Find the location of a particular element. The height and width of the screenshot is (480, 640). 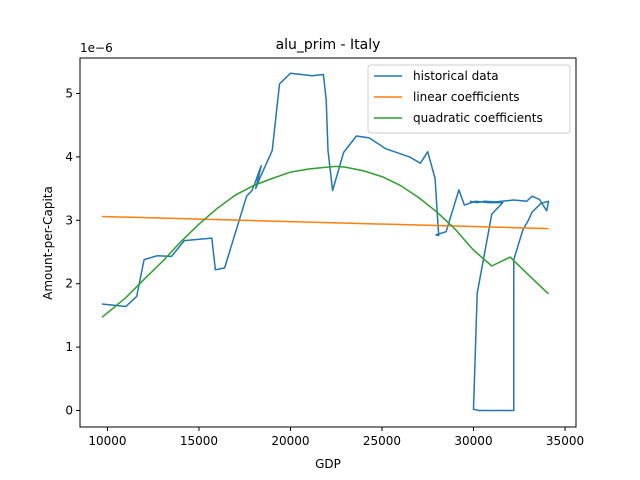

legend-label-quadratic: quadratic coefficients is located at coordinates (478, 118).